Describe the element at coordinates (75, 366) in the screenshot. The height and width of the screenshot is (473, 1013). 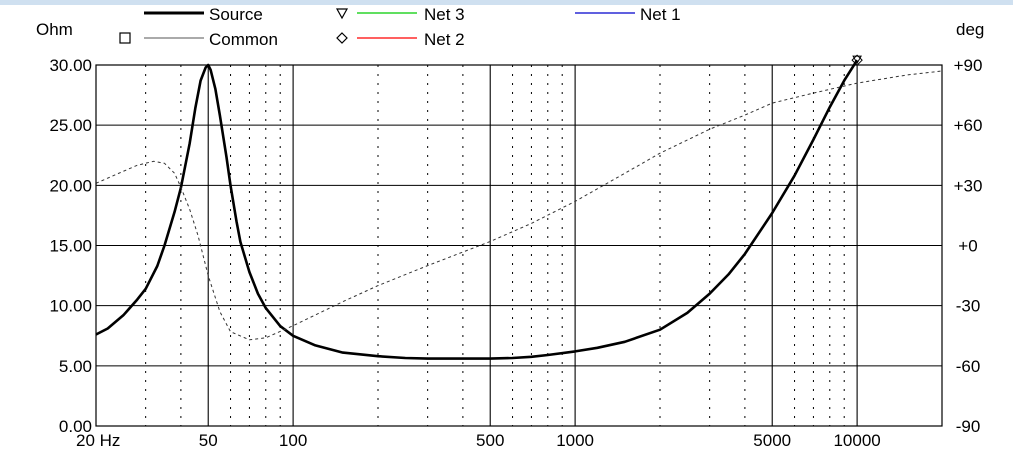
I see `y-left-tick-label: 5.00` at that location.